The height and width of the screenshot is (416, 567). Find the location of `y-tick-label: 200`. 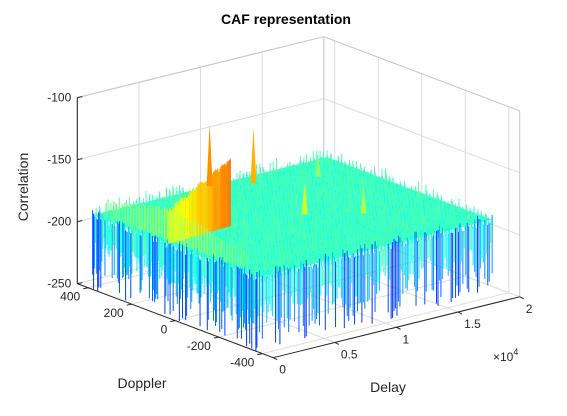

y-tick-label: 200 is located at coordinates (114, 313).